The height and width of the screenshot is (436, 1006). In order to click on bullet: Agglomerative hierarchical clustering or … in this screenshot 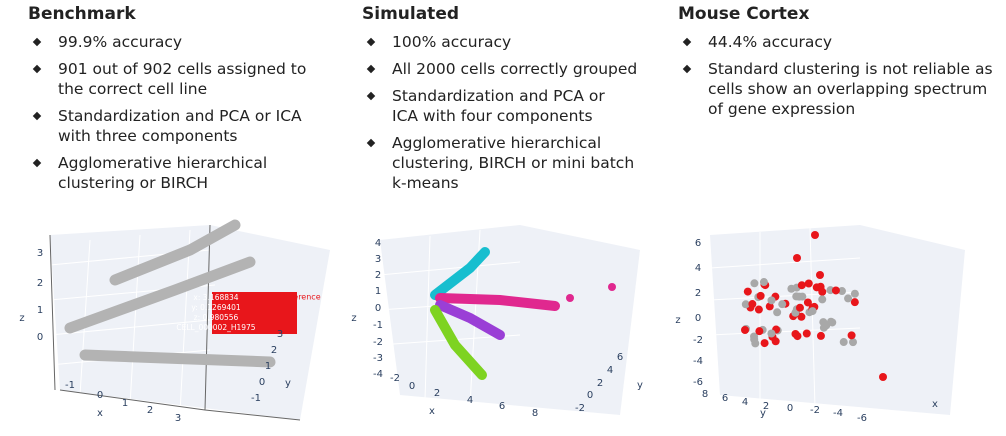, I will do `click(167, 173)`.